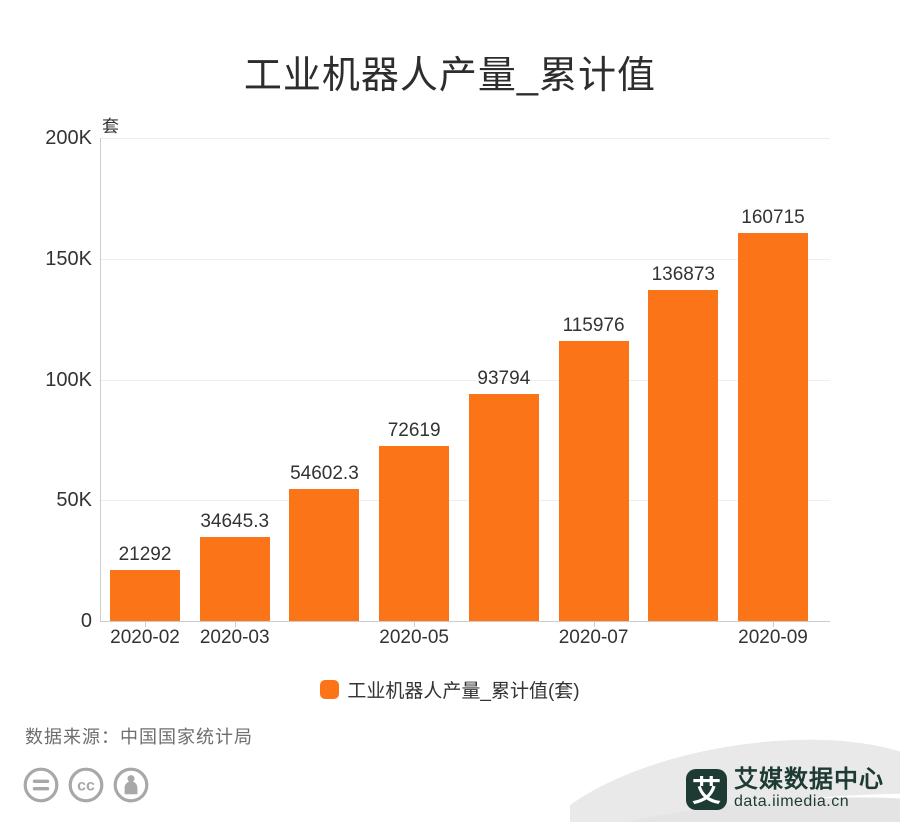 This screenshot has width=900, height=822. What do you see at coordinates (504, 379) in the screenshot?
I see `bar-value-2020-06: 93794` at bounding box center [504, 379].